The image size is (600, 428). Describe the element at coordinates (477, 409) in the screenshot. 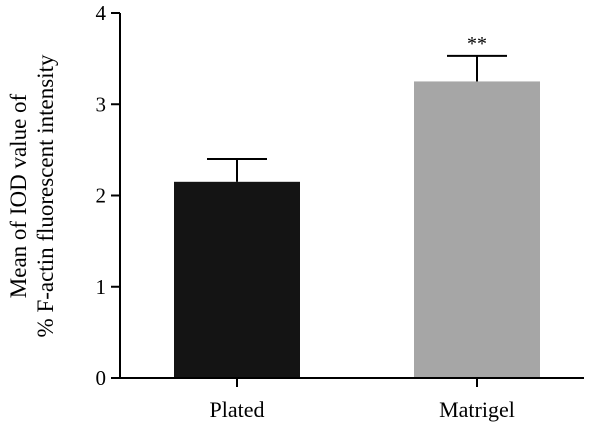

I see `x-tick-label-matrigel: Matrigel` at that location.